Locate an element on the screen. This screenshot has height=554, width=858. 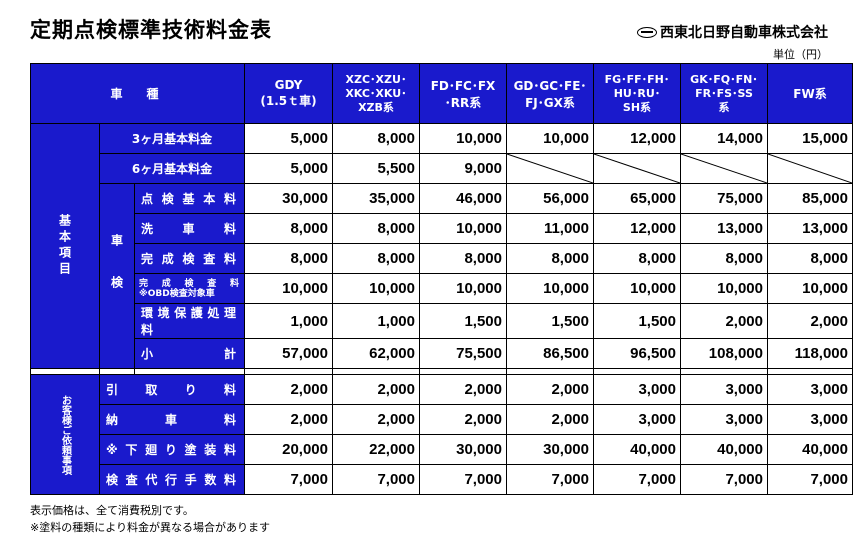
header-column-line: GDY is located at coordinates (288, 85).